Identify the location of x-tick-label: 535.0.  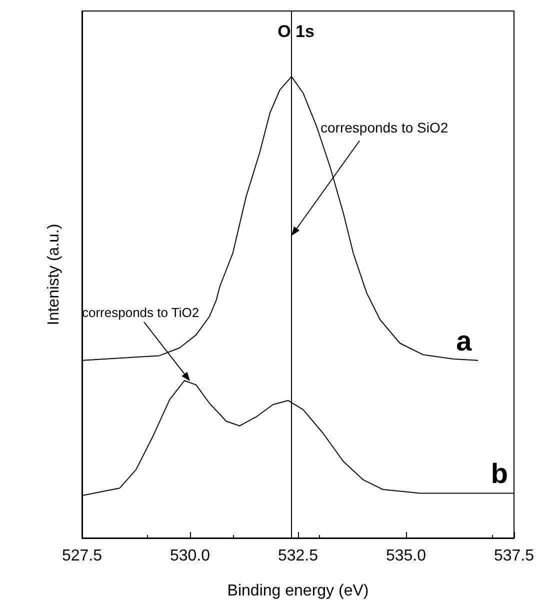
(406, 556).